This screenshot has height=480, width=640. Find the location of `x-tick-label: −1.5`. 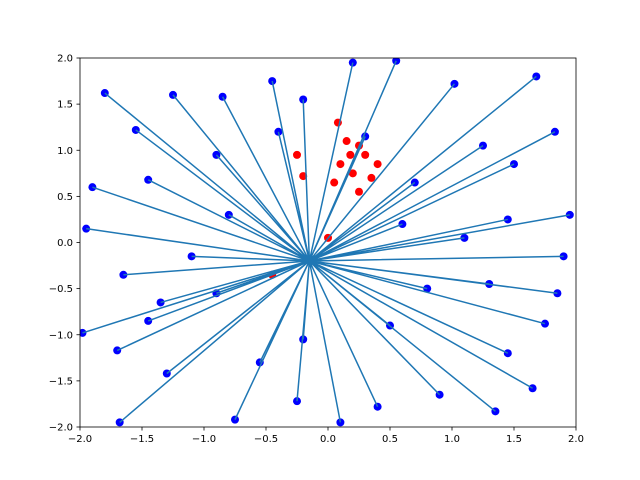

x-tick-label: −1.5 is located at coordinates (142, 439).